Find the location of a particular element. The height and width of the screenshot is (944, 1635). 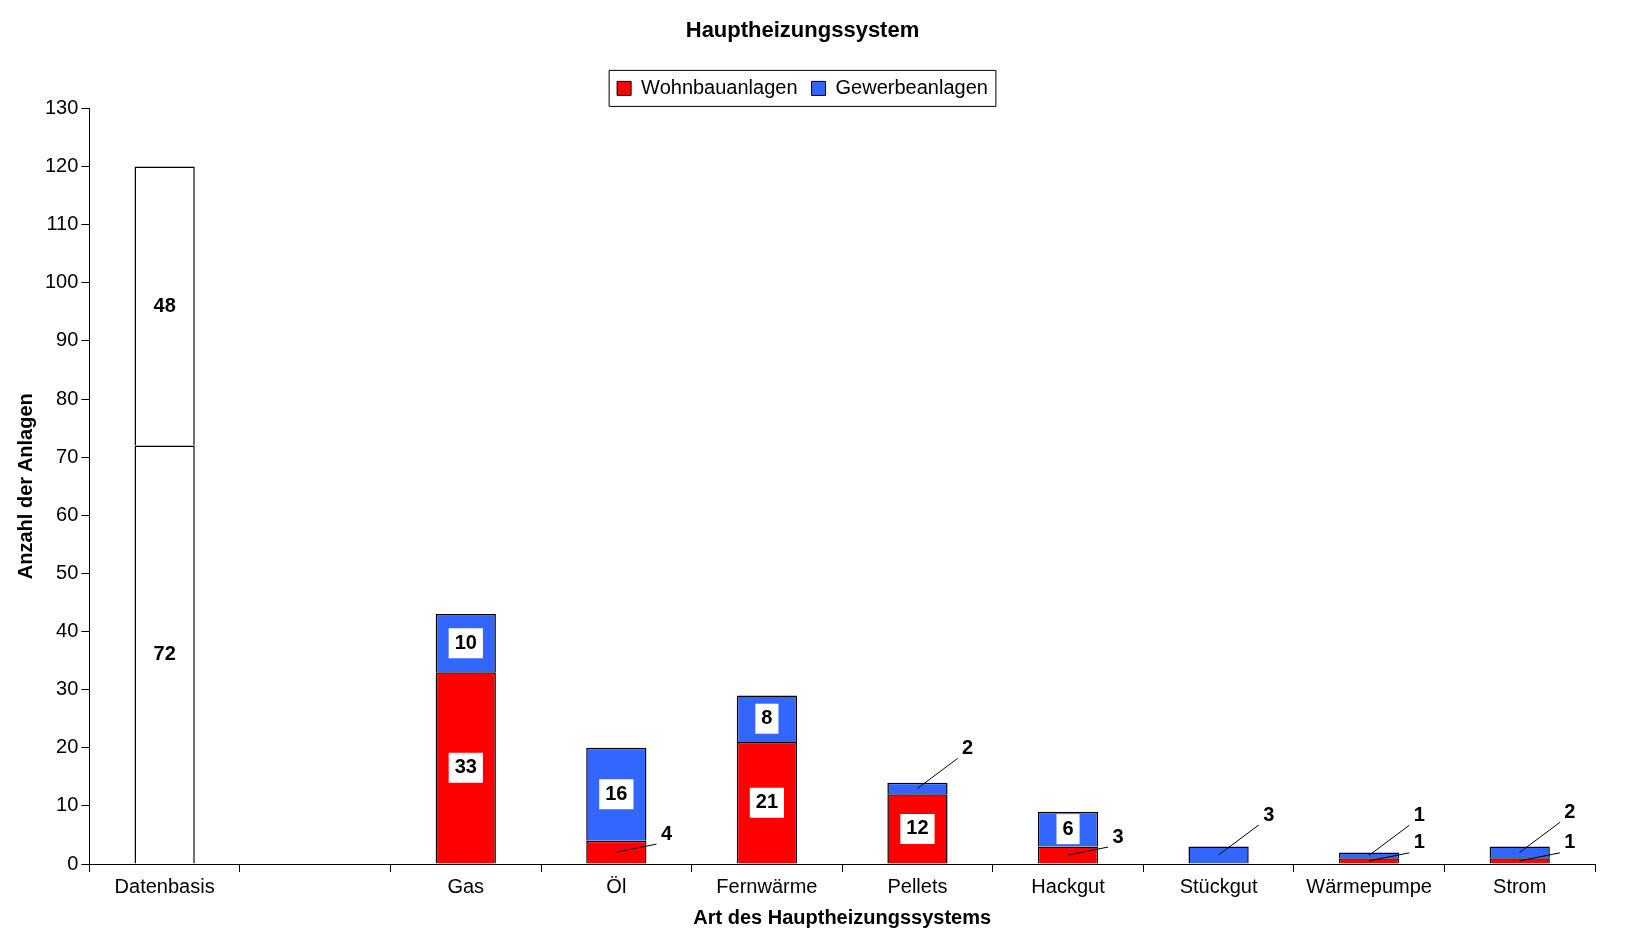

x-tick-label: Öl is located at coordinates (616, 885).